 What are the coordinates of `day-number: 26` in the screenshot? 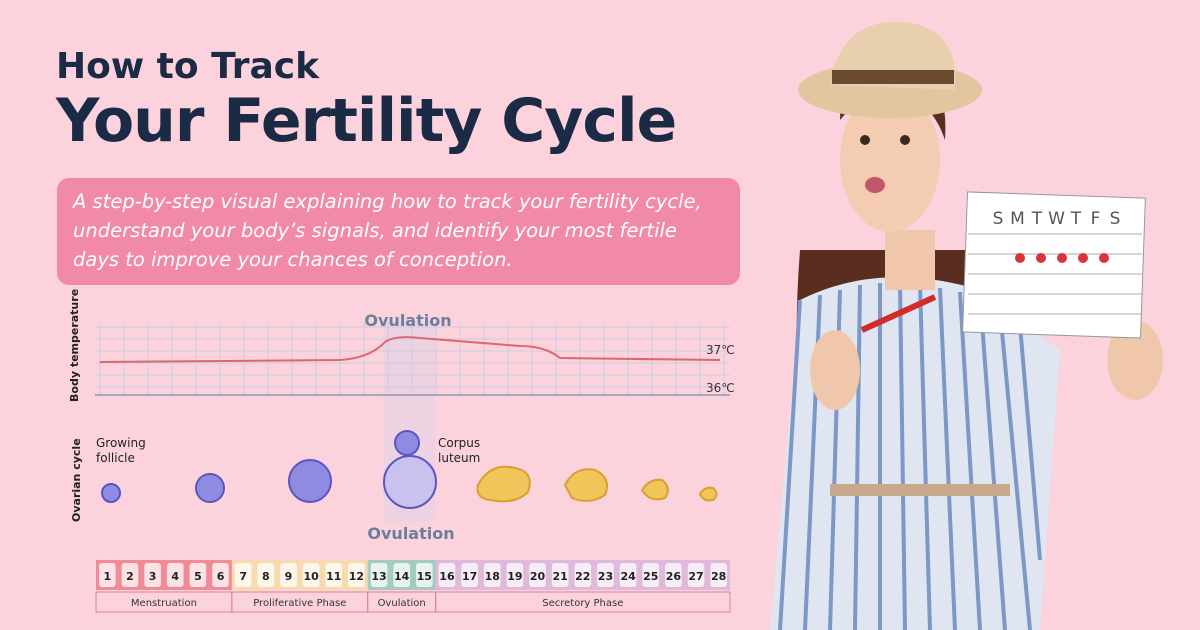 It's located at (674, 576).